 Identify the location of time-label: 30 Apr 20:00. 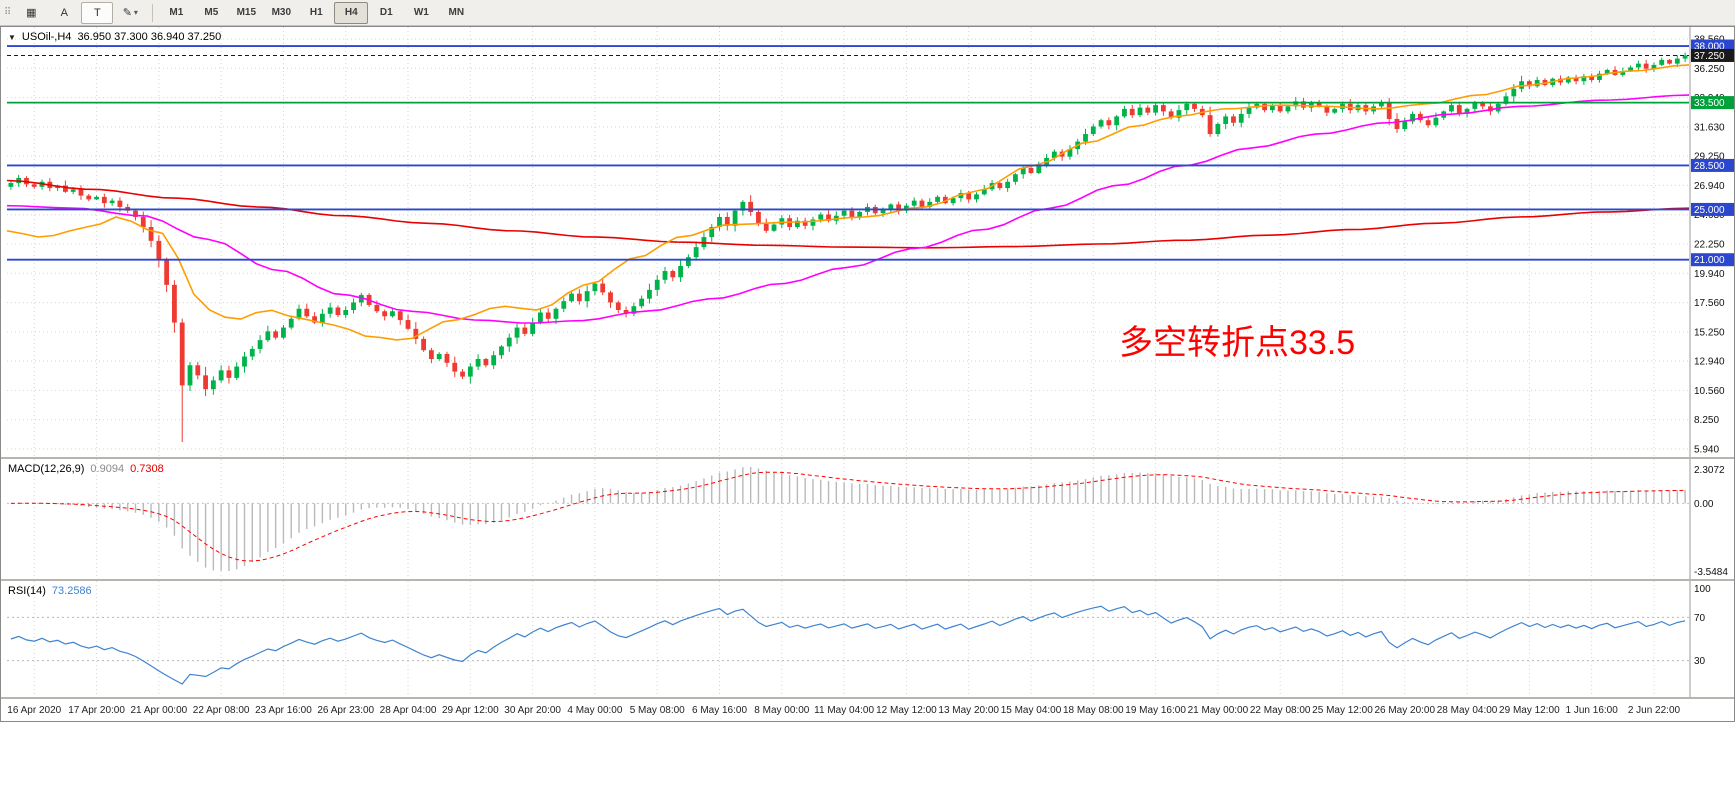
(532, 710).